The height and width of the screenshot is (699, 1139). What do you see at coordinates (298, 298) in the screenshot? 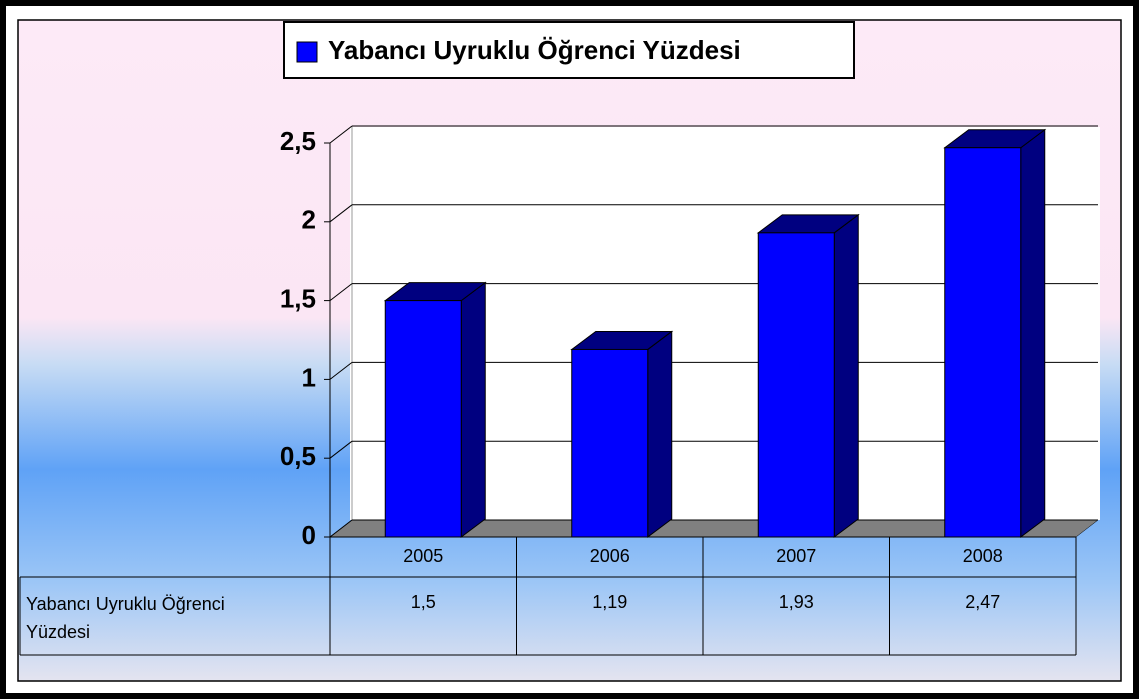
I see `y-tick-label: 1,5` at bounding box center [298, 298].